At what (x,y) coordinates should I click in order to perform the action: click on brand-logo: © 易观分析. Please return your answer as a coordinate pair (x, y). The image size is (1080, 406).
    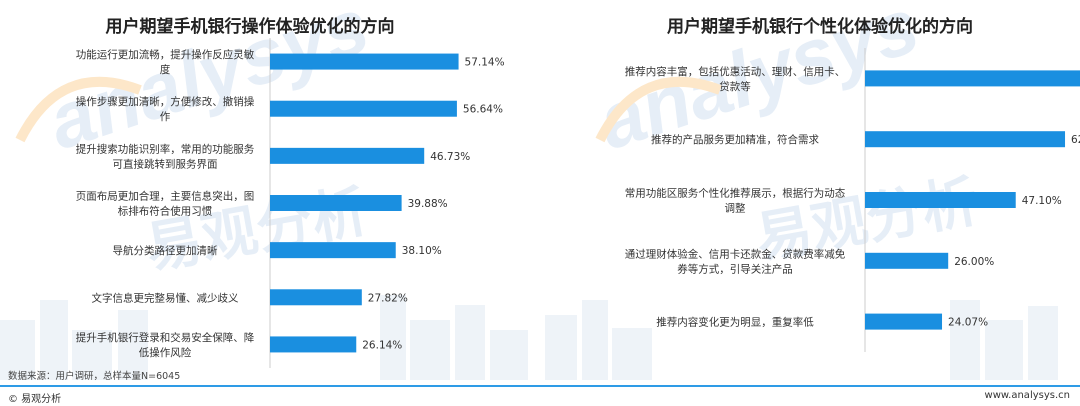
    Looking at the image, I should click on (35, 399).